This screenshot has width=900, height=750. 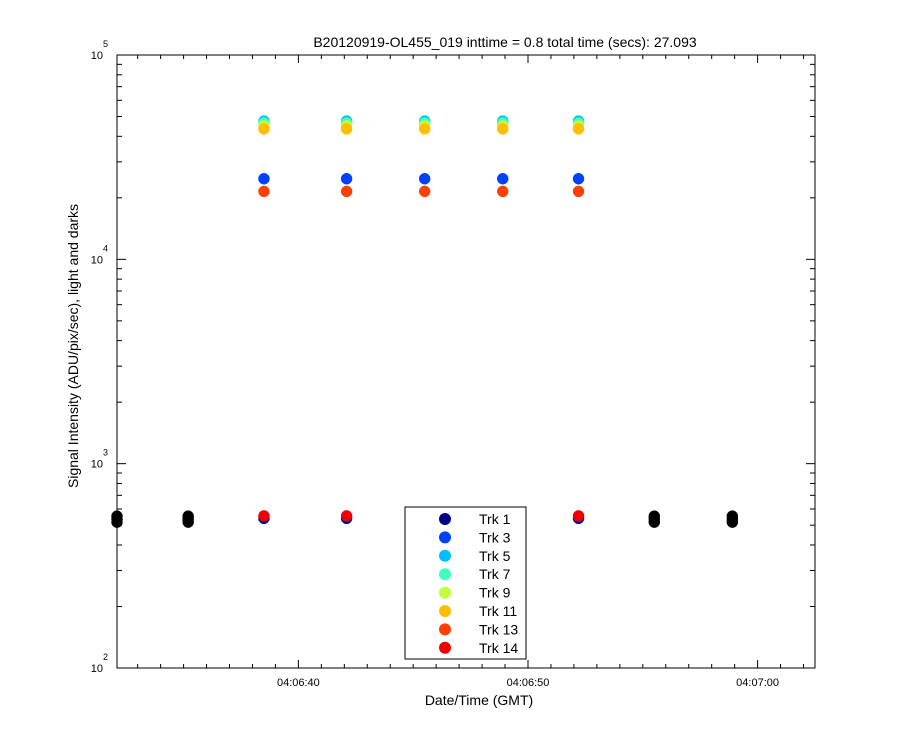 I want to click on y-tick-exponent: 5, so click(x=105, y=44).